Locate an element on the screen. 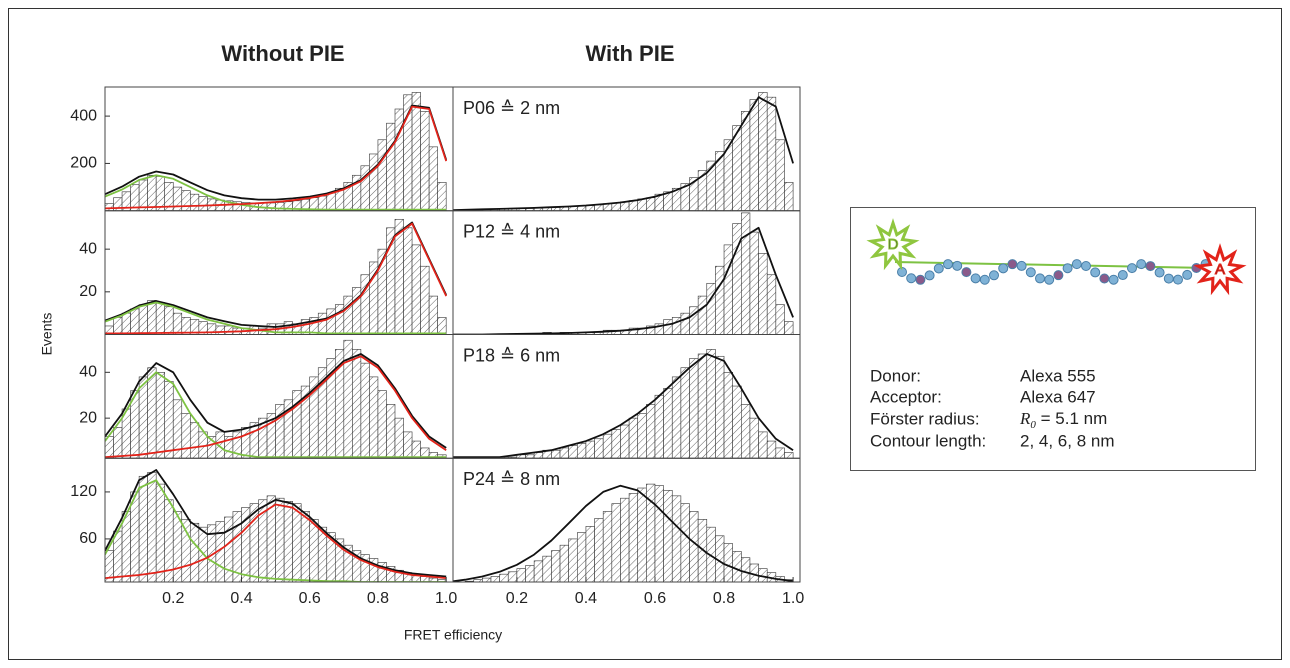 This screenshot has height=668, width=1290. y-tick-label: 200 is located at coordinates (83, 163).